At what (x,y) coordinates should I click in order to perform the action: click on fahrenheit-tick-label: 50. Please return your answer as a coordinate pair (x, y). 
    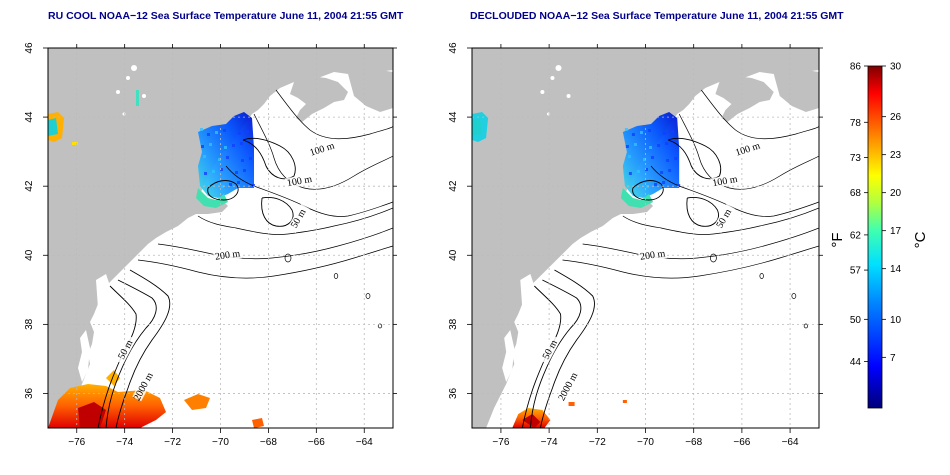
    Looking at the image, I should click on (856, 320).